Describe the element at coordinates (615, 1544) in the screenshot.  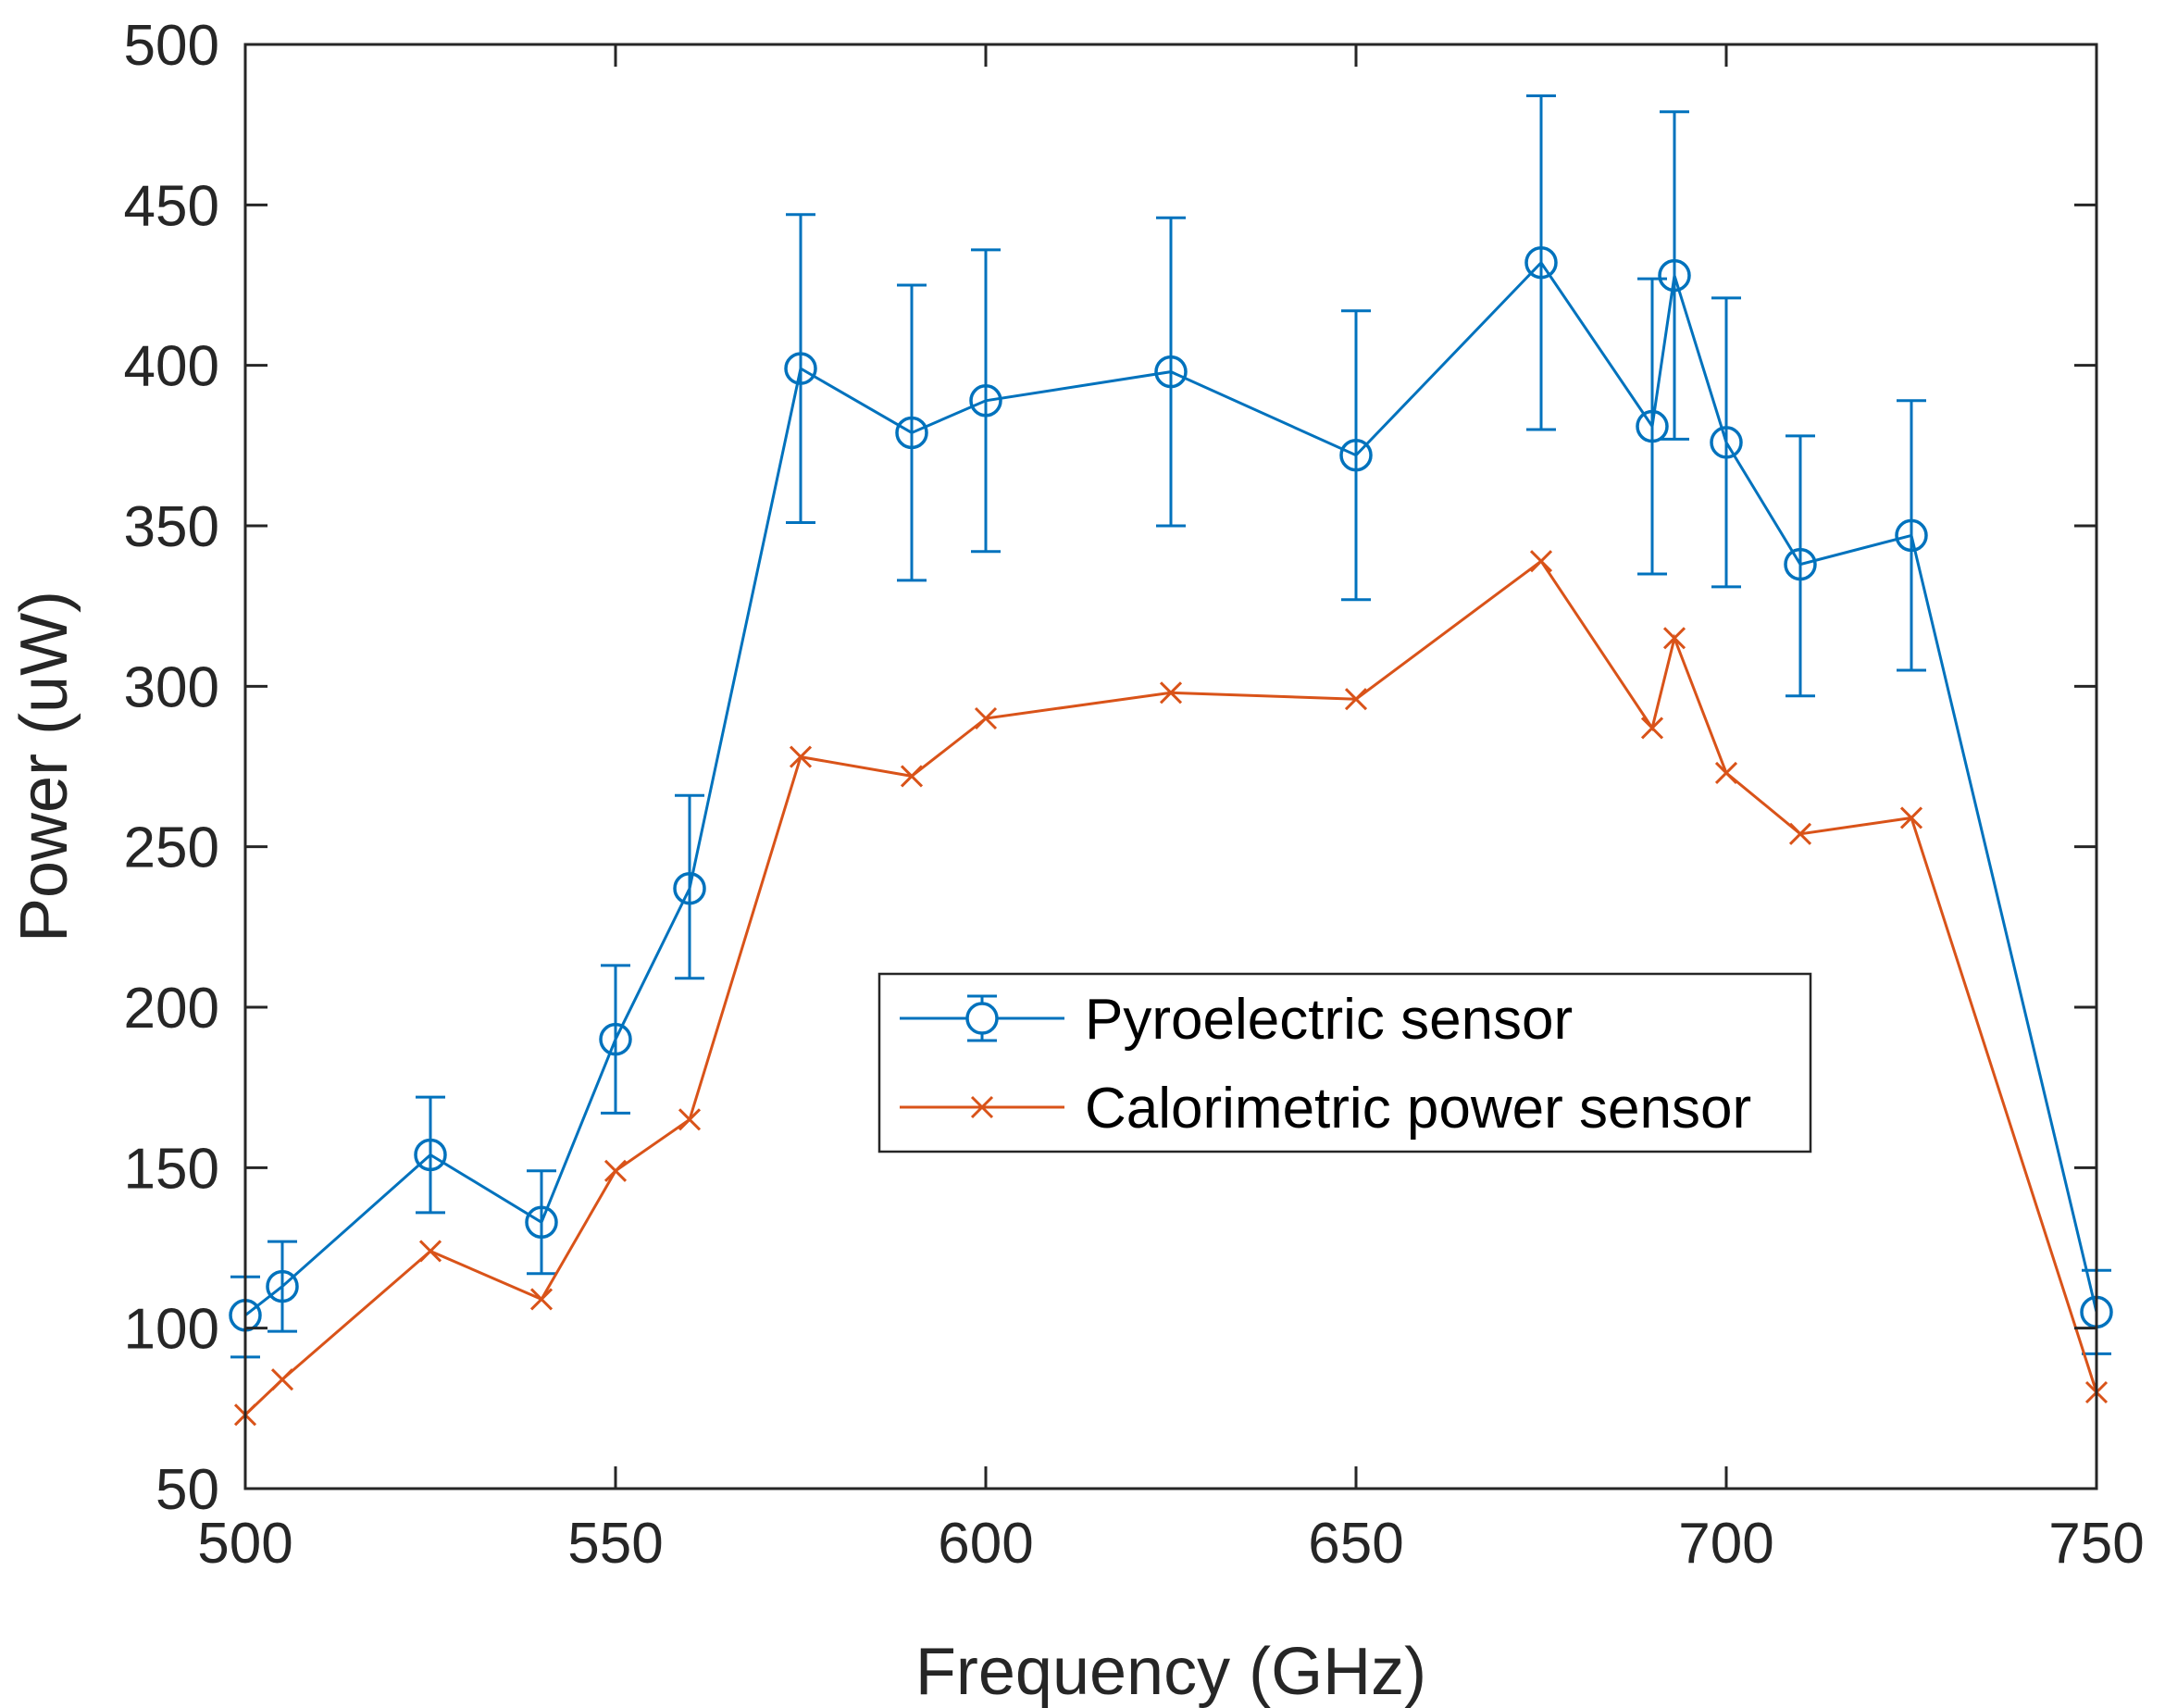
I see `x-tick-label: 550` at that location.